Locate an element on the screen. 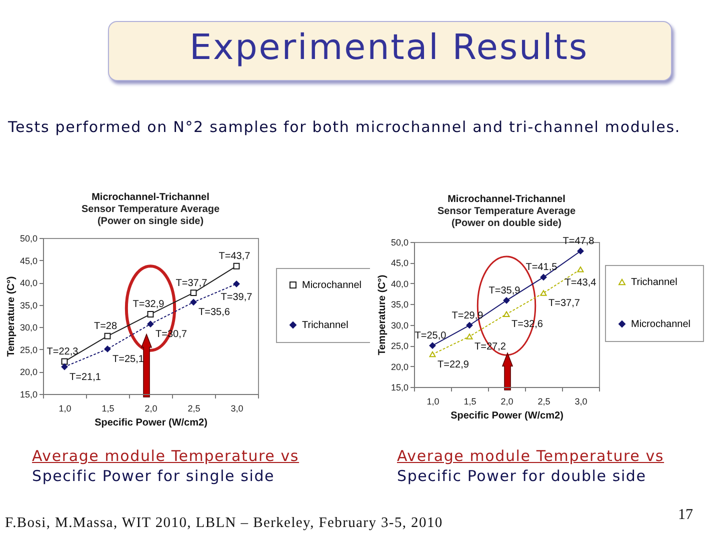 This screenshot has height=540, width=720. data-label: T=22,3 is located at coordinates (62, 352).